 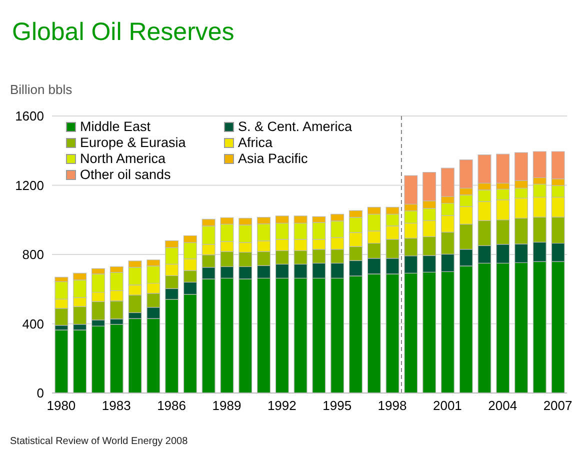 I want to click on legend-label: Middle East, so click(x=115, y=127).